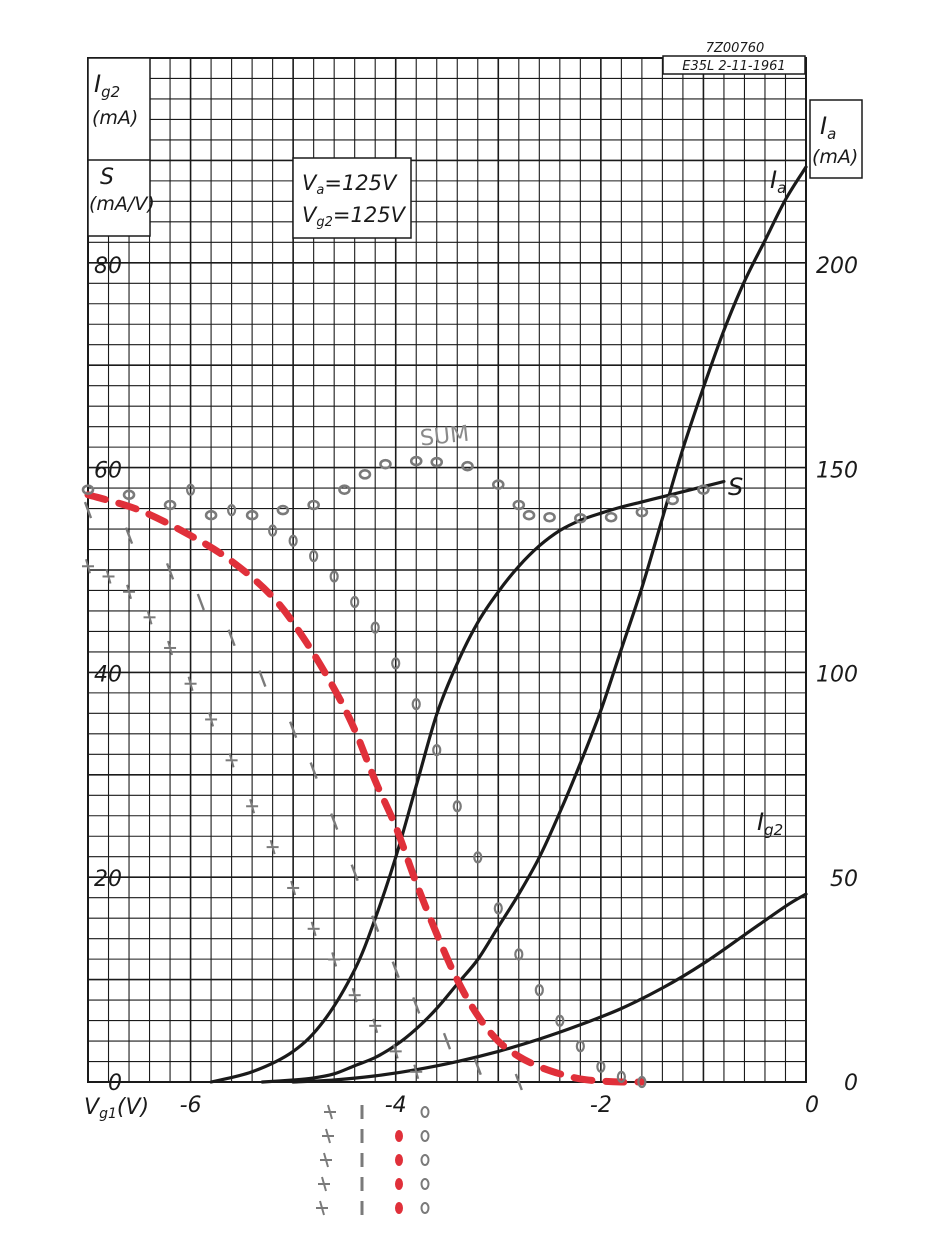 The height and width of the screenshot is (1239, 949). What do you see at coordinates (778, 181) in the screenshot?
I see `ia-curve-label: Ia` at bounding box center [778, 181].